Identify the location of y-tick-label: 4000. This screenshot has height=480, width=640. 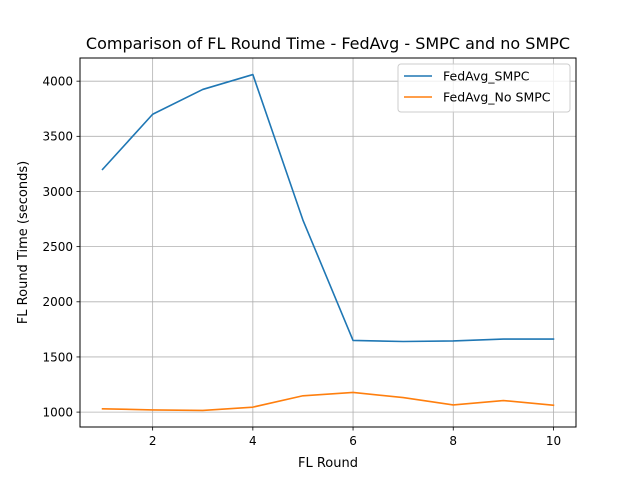
(57, 81).